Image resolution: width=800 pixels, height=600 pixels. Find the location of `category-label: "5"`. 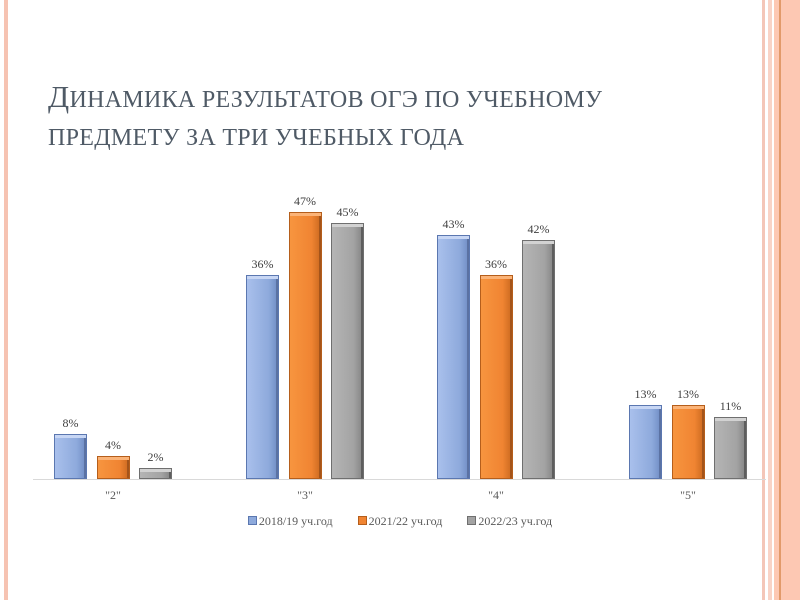

category-label: "5" is located at coordinates (688, 495).